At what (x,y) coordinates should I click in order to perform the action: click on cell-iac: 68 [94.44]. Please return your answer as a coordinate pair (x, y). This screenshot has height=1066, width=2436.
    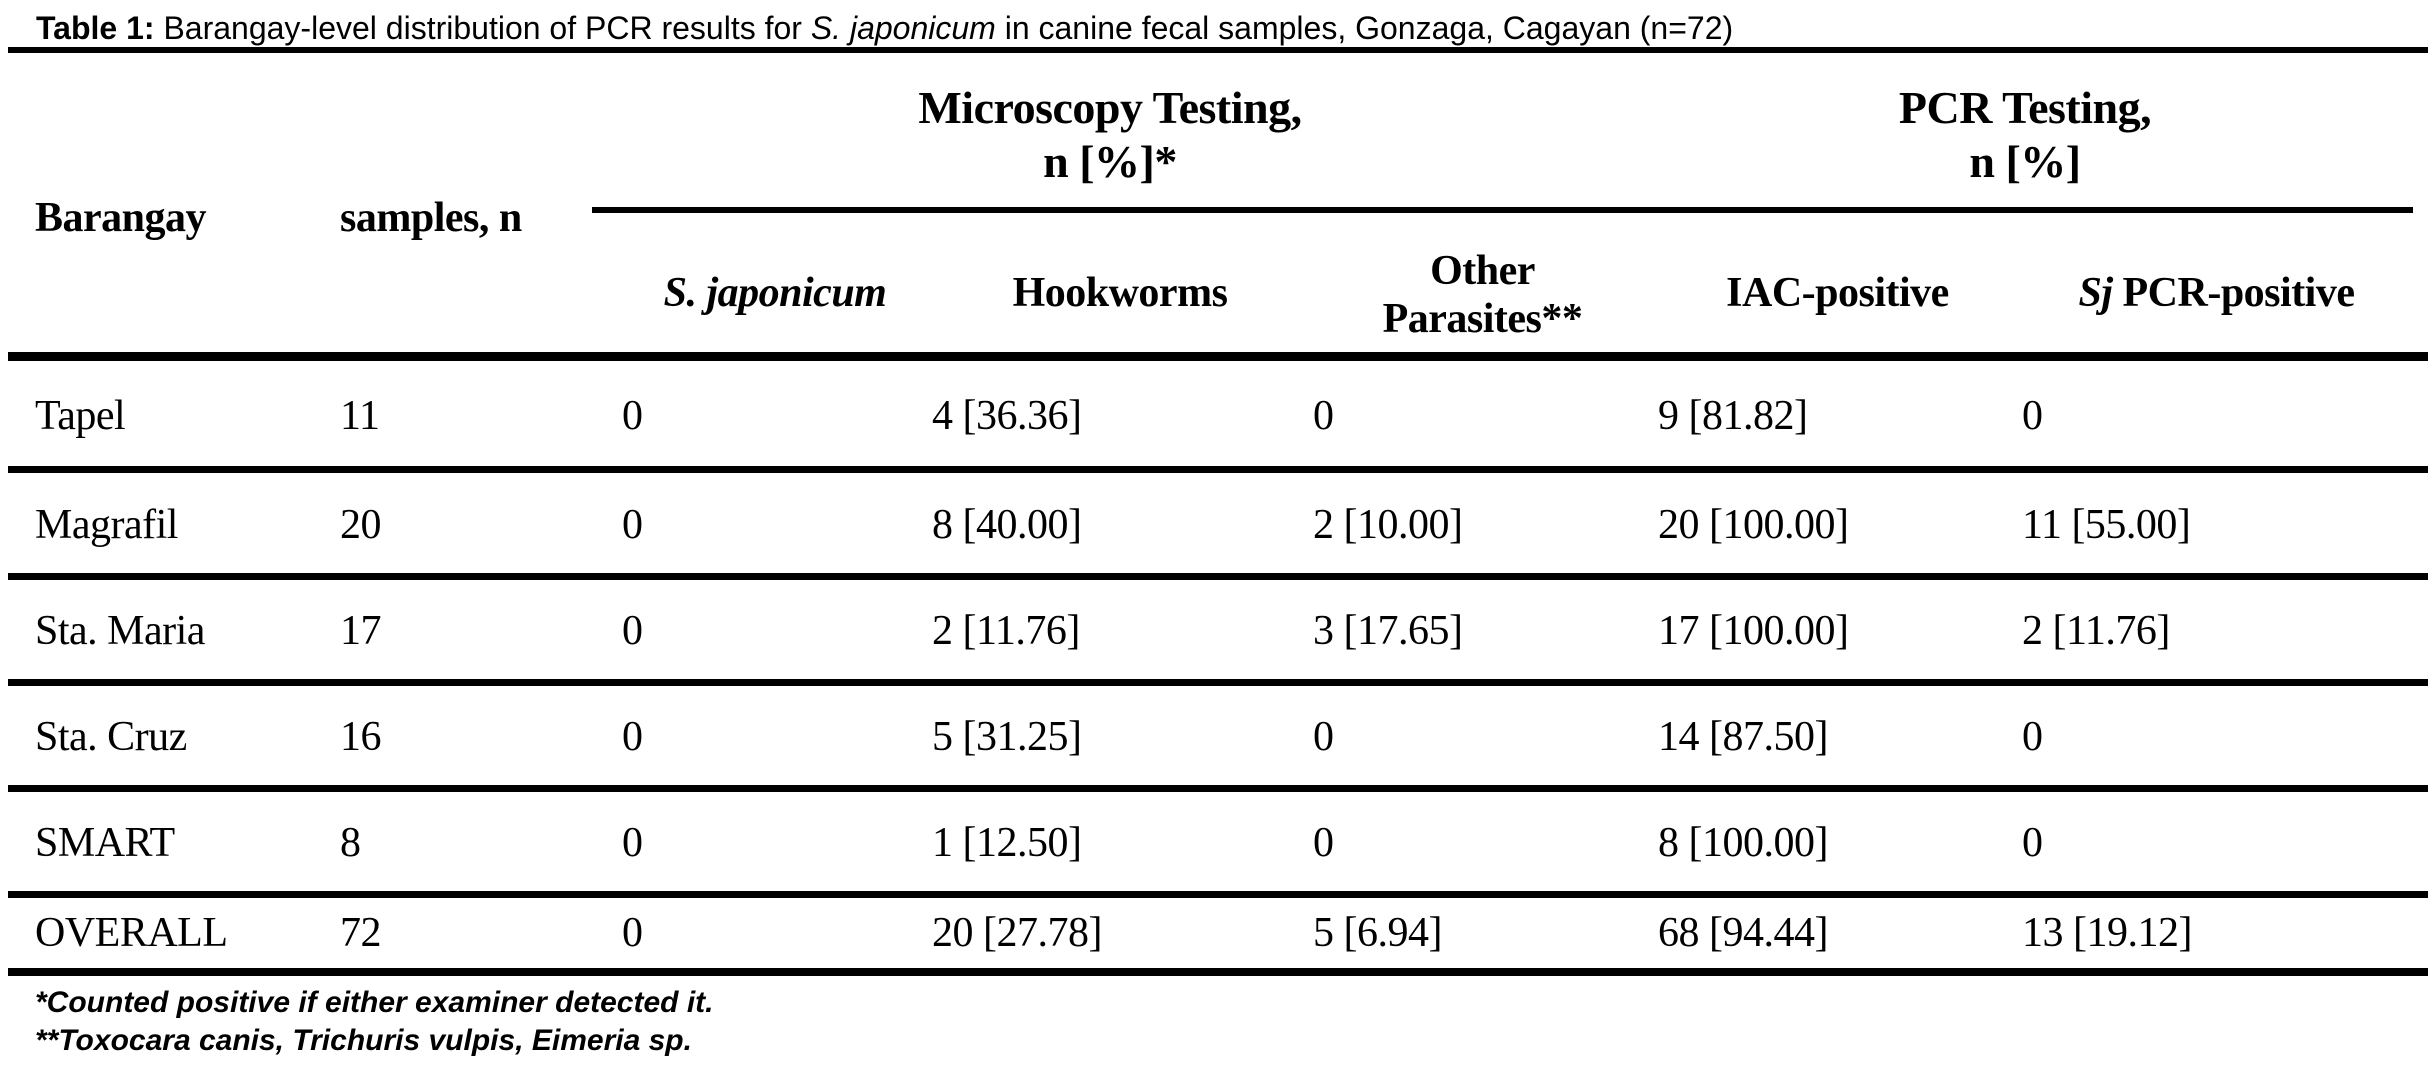
    Looking at the image, I should click on (1743, 933).